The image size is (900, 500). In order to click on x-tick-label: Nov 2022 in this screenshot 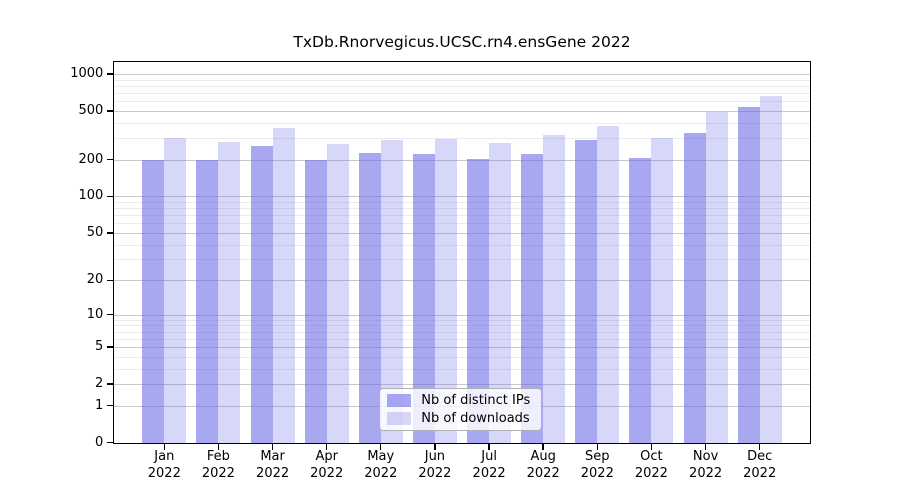, I will do `click(706, 465)`.